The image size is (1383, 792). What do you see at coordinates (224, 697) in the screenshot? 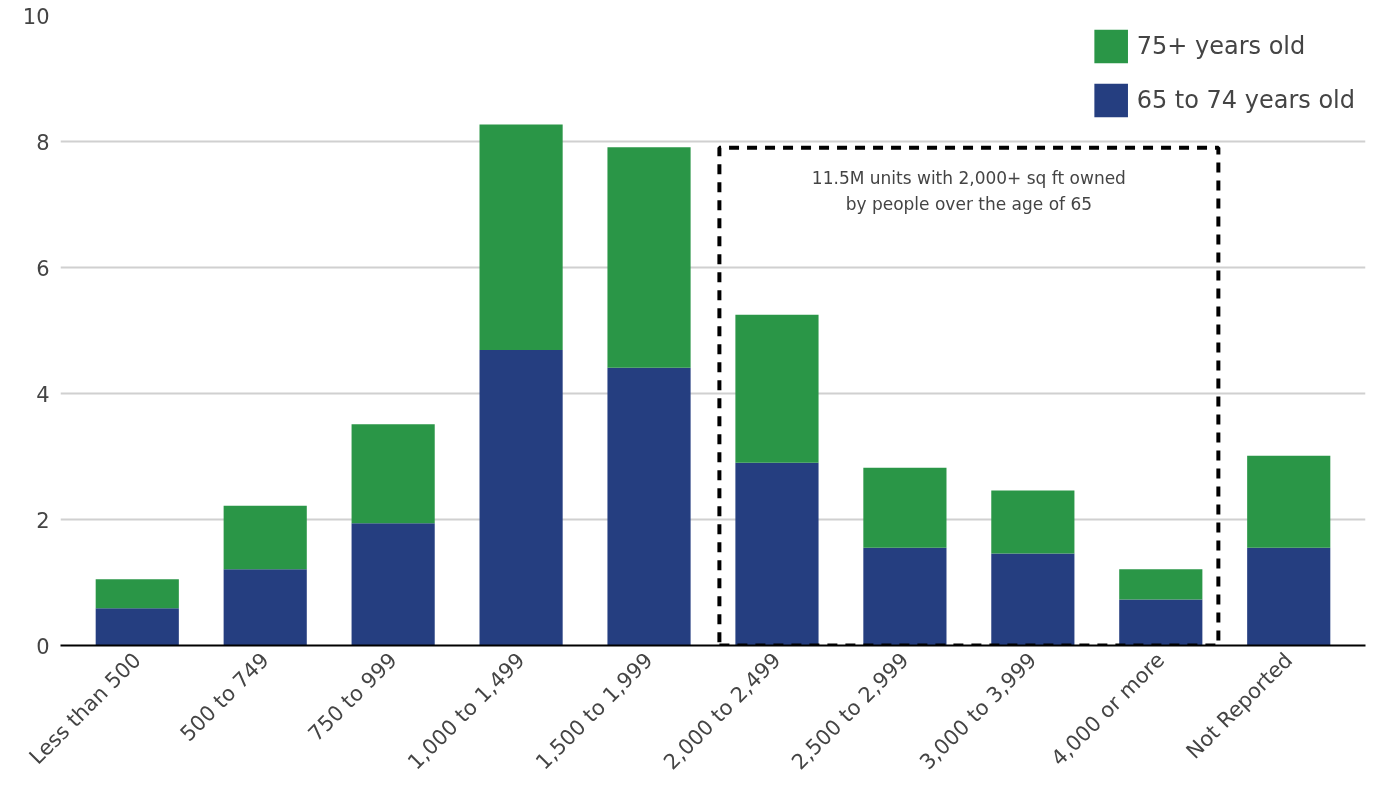
I see `x-tick-label: 500 to 749` at bounding box center [224, 697].